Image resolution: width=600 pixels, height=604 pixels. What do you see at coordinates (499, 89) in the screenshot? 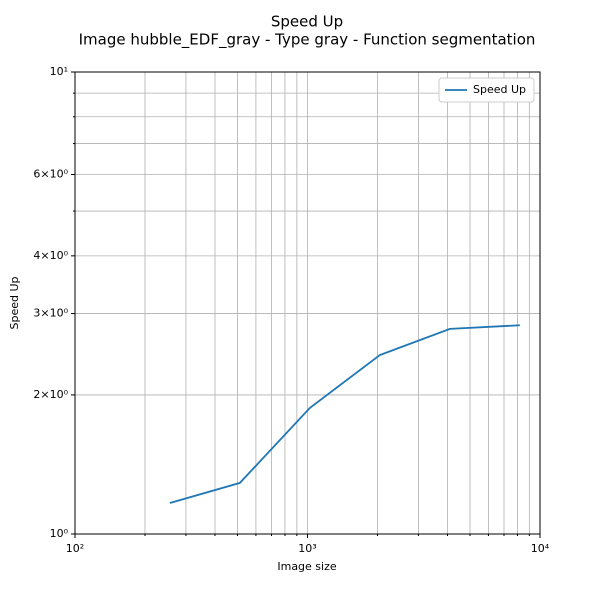
I see `legend-label: Speed Up` at bounding box center [499, 89].